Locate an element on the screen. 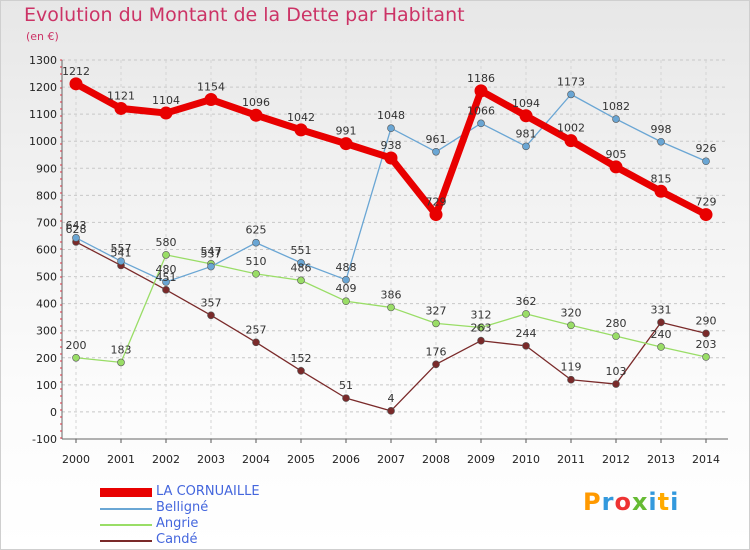  x-tick-label: 2009 is located at coordinates (481, 459).